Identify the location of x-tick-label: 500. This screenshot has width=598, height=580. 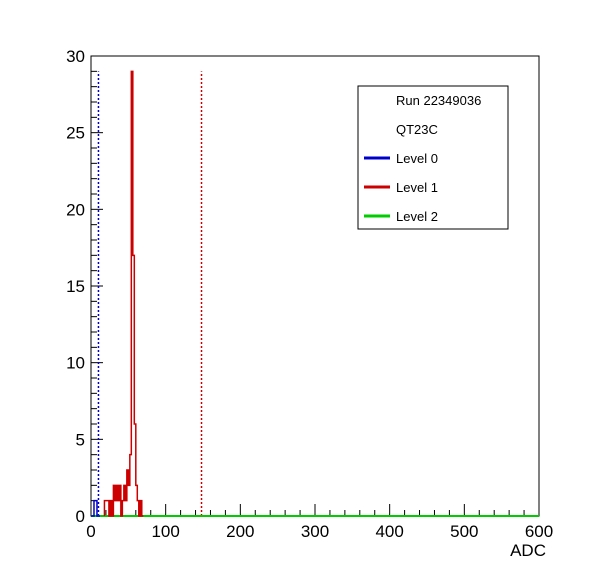
(464, 531).